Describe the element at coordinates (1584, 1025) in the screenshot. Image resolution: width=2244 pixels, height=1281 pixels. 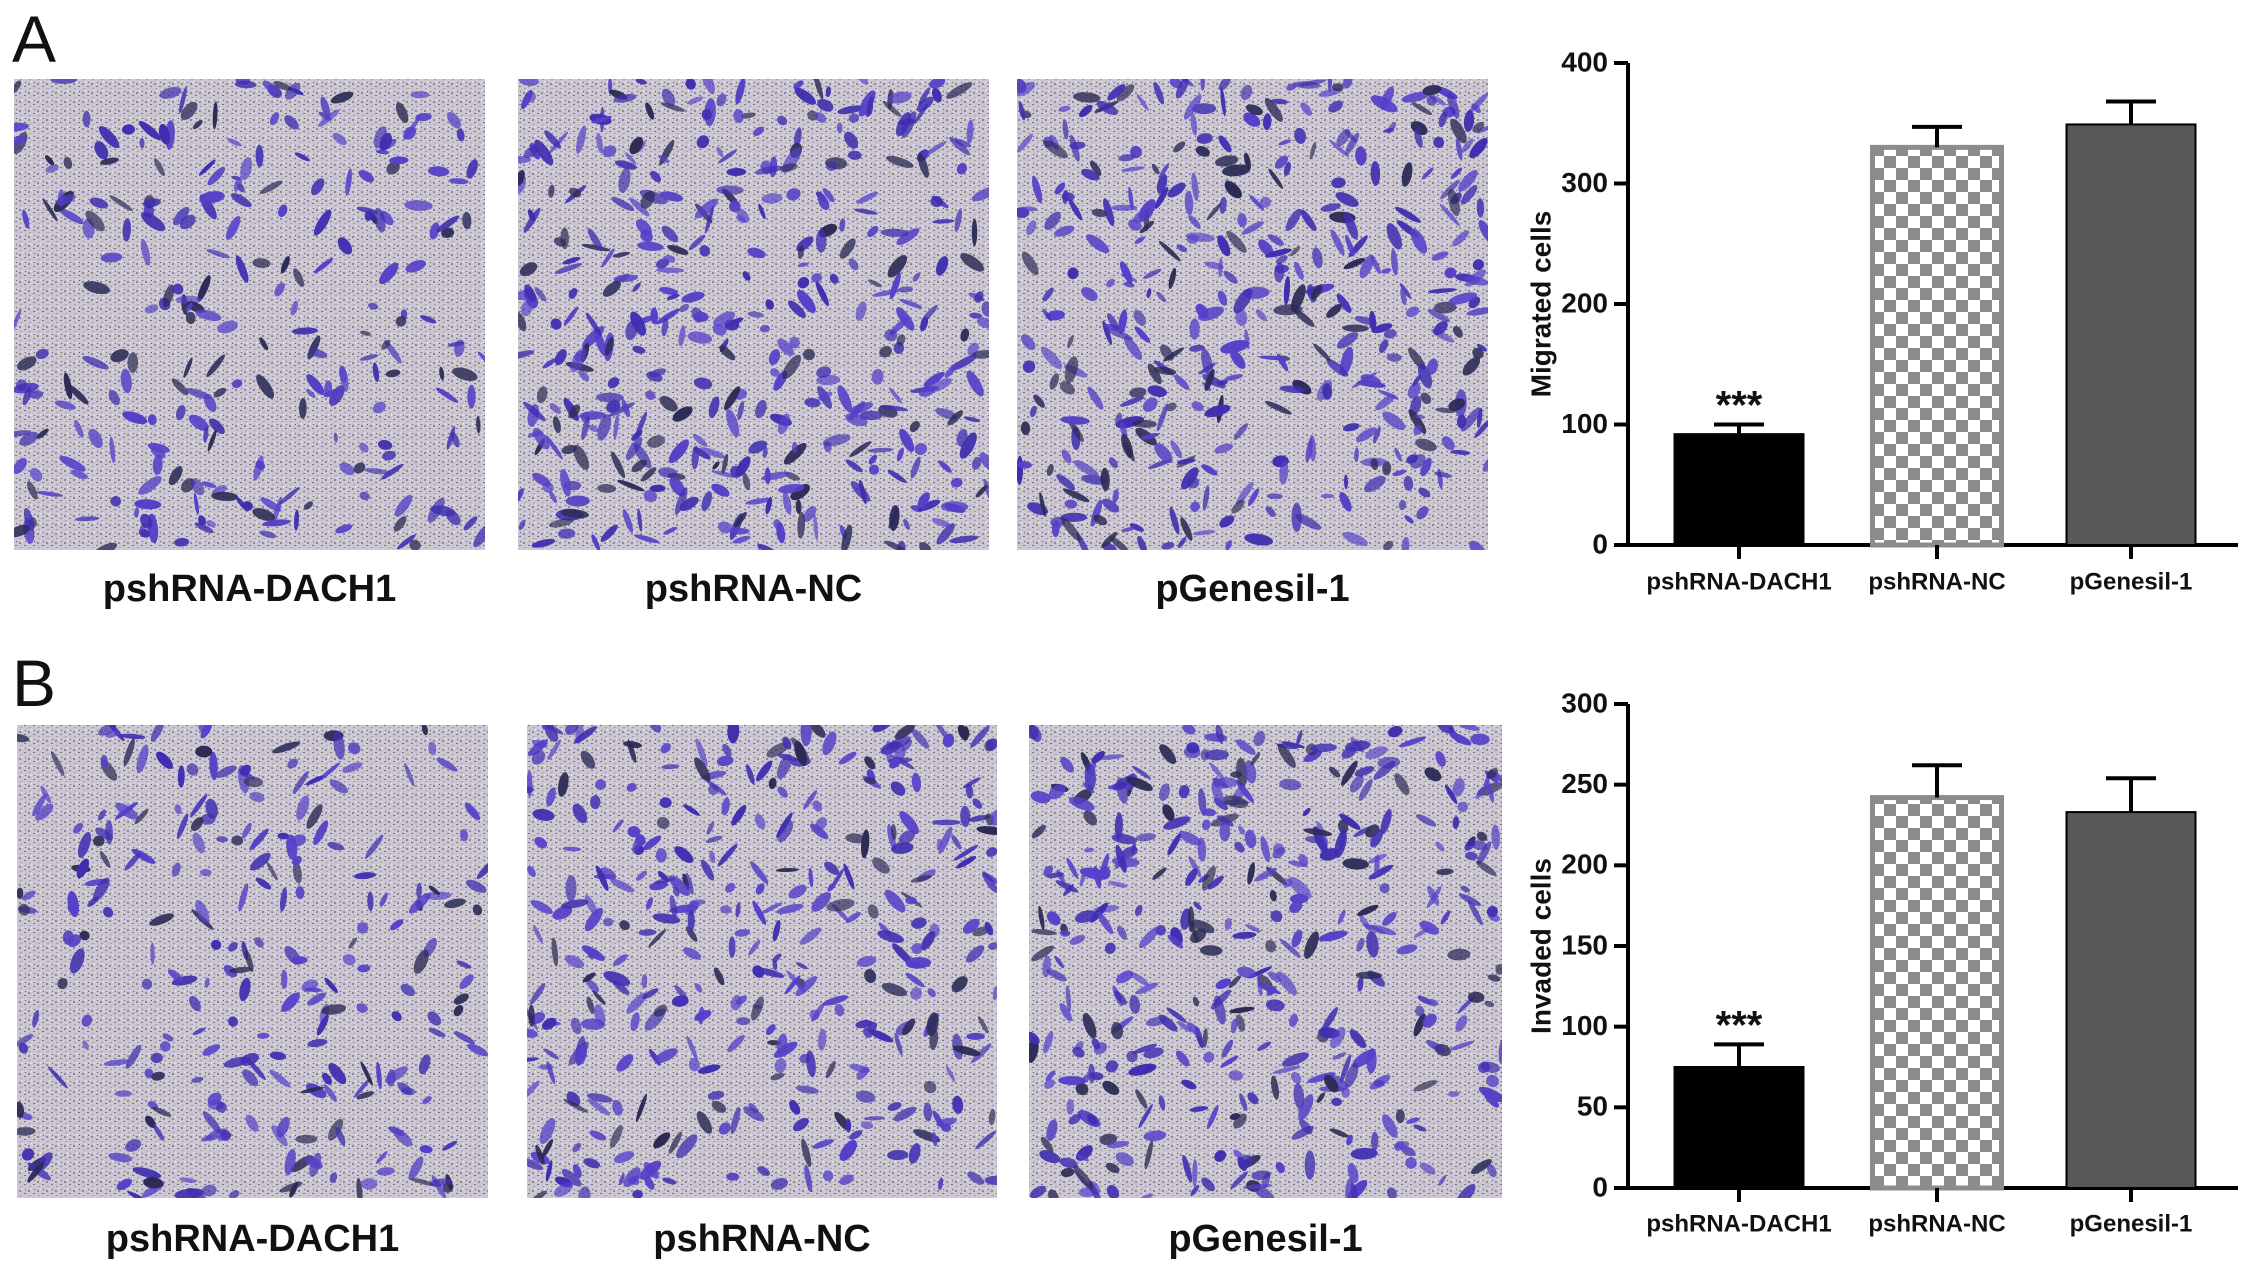
I see `y-tick-label: 100` at that location.